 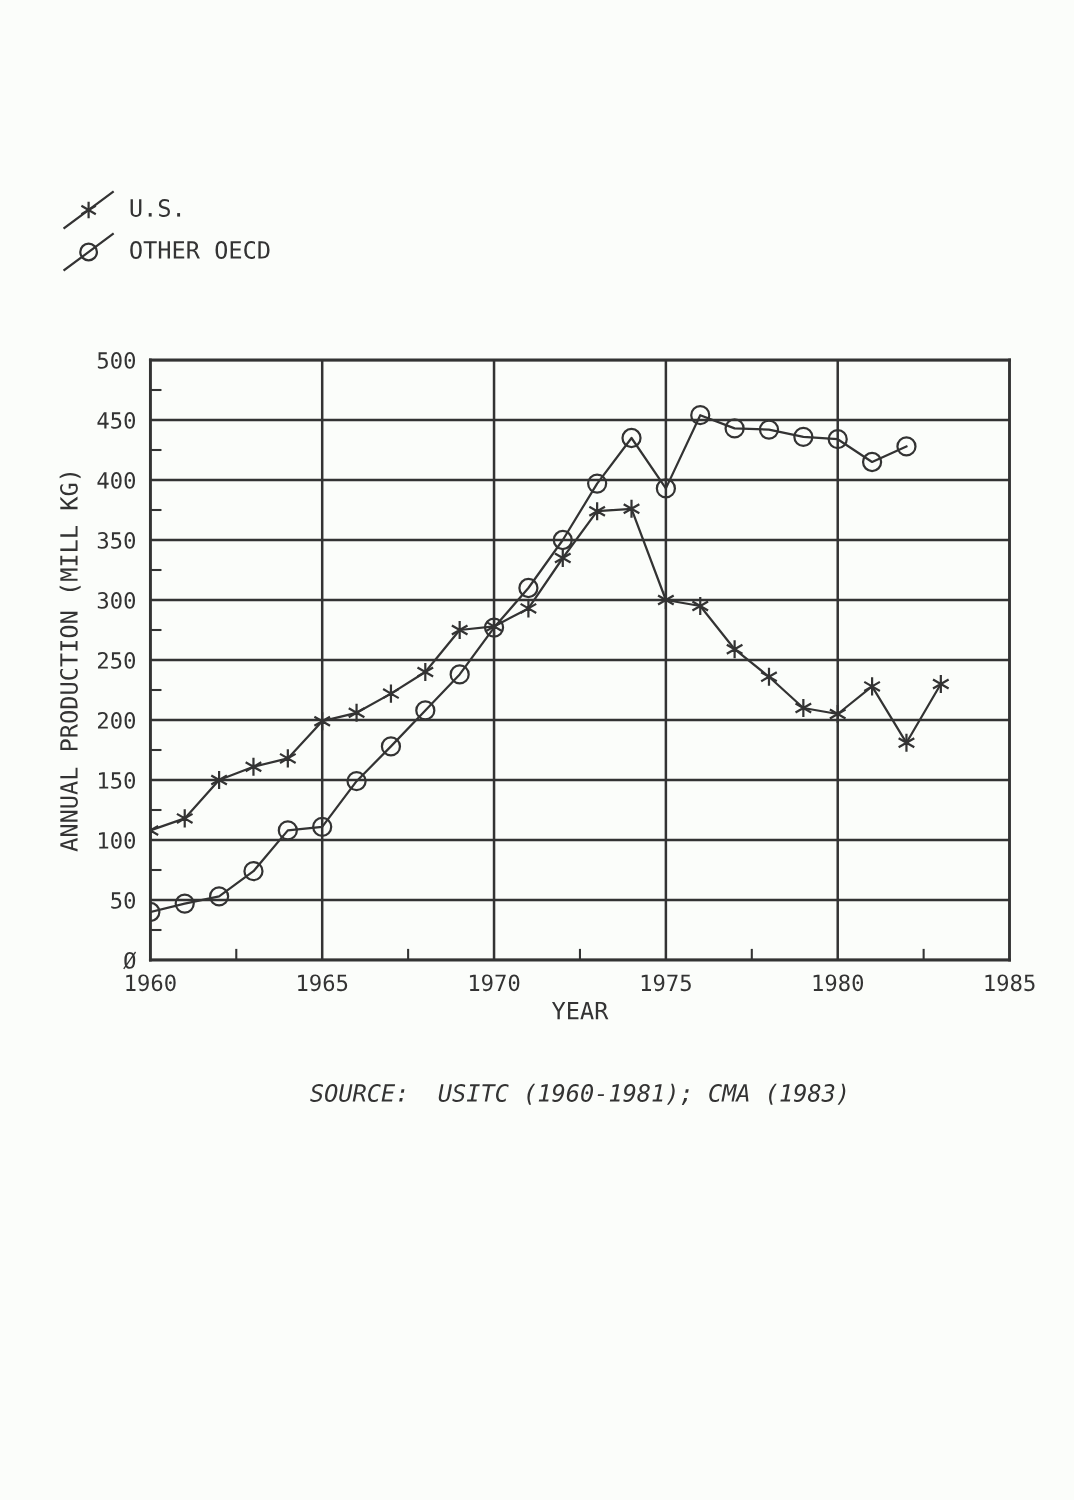 What do you see at coordinates (117, 840) in the screenshot?
I see `y-tick-label: 100` at bounding box center [117, 840].